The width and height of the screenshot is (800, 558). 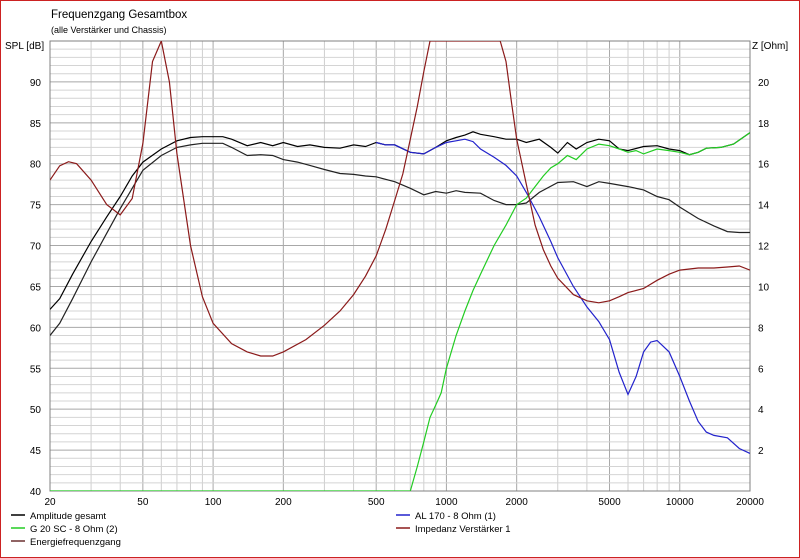 What do you see at coordinates (455, 516) in the screenshot?
I see `legend-label: AL 170 - 8 Ohm (1)` at bounding box center [455, 516].